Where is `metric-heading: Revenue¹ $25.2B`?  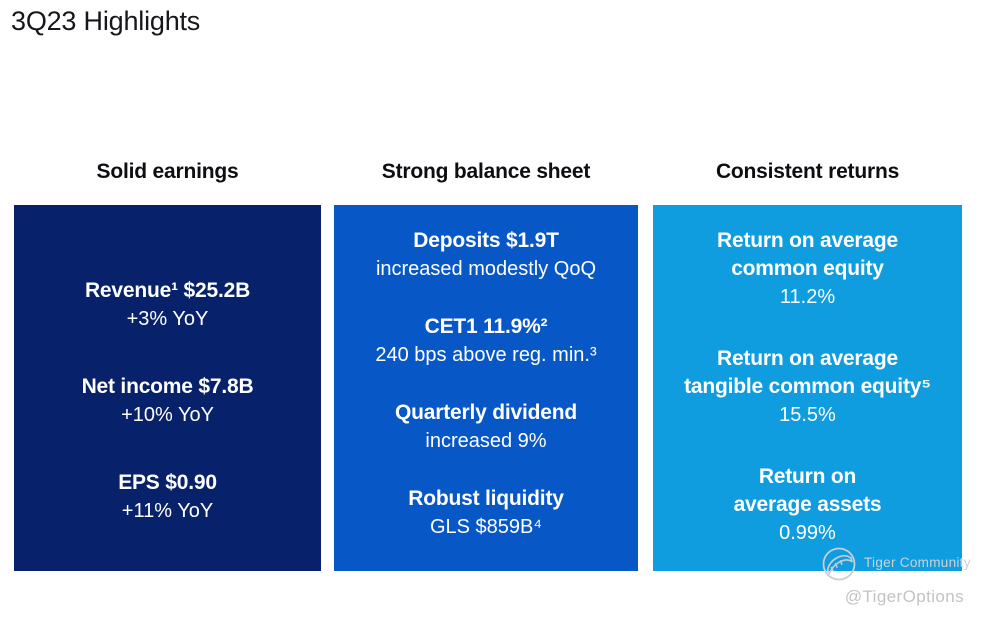
metric-heading: Revenue¹ $25.2B is located at coordinates (167, 290).